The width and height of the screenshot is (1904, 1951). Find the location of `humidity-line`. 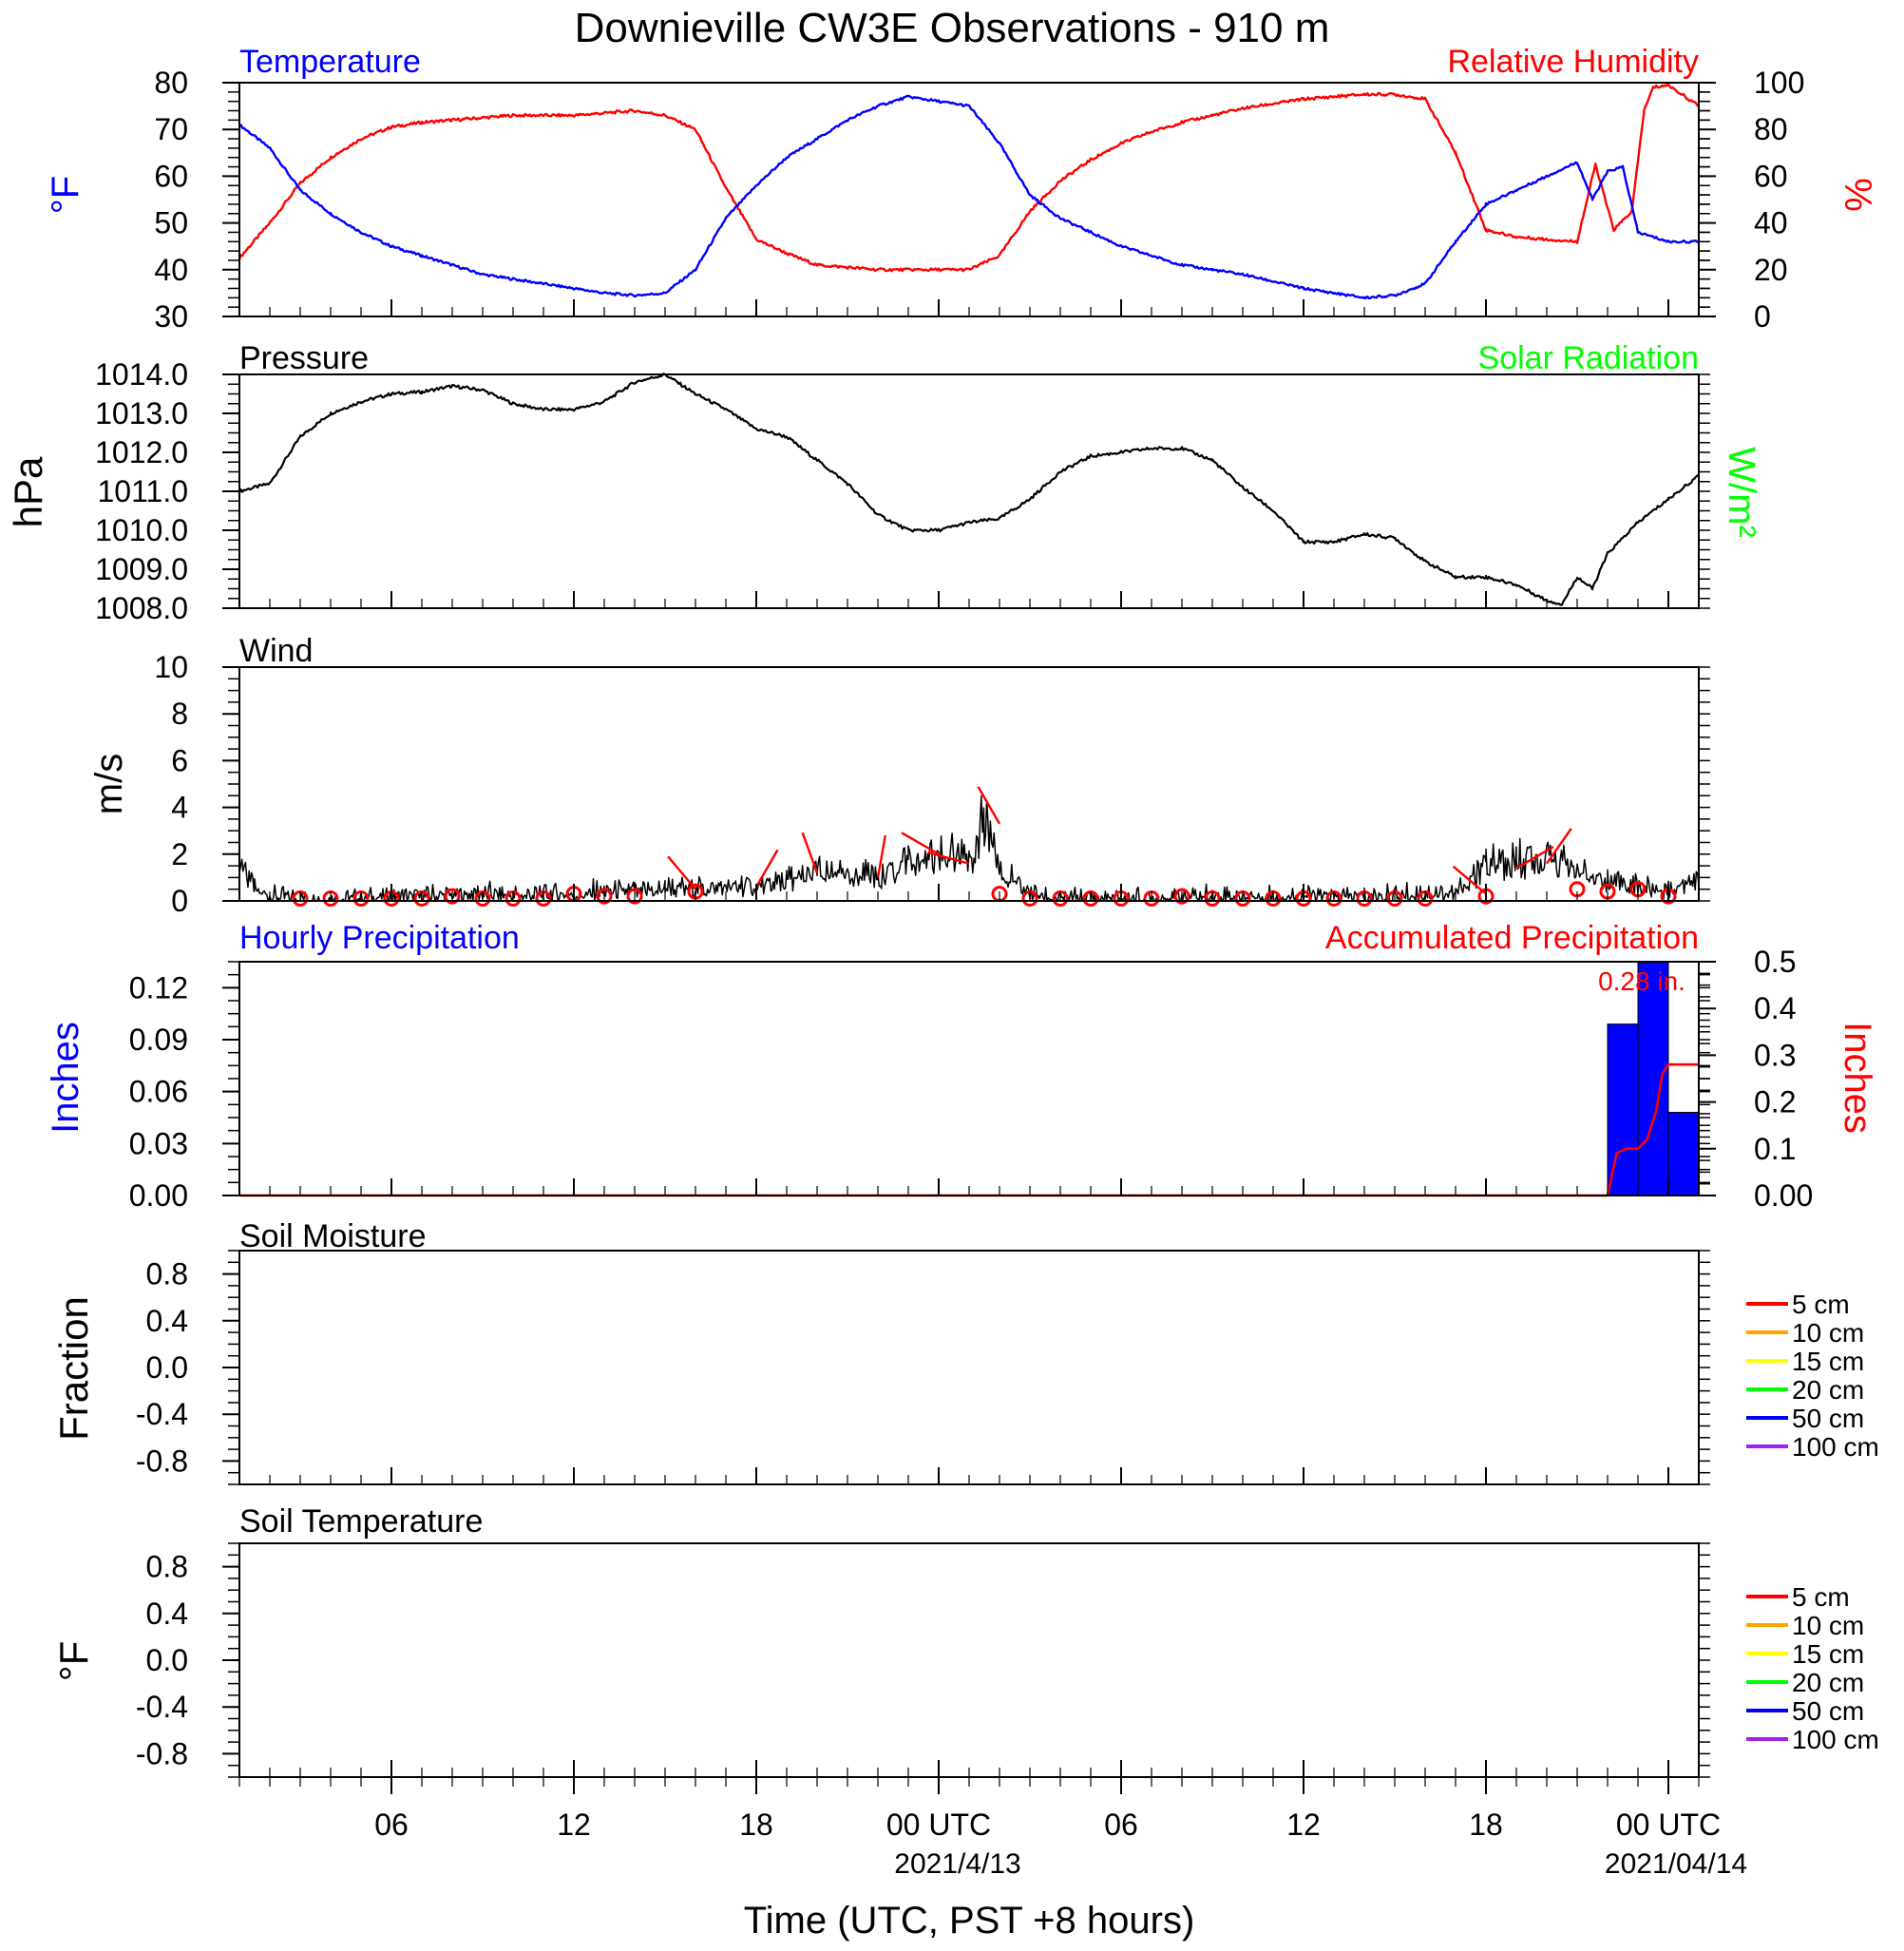

humidity-line is located at coordinates (970, 178).